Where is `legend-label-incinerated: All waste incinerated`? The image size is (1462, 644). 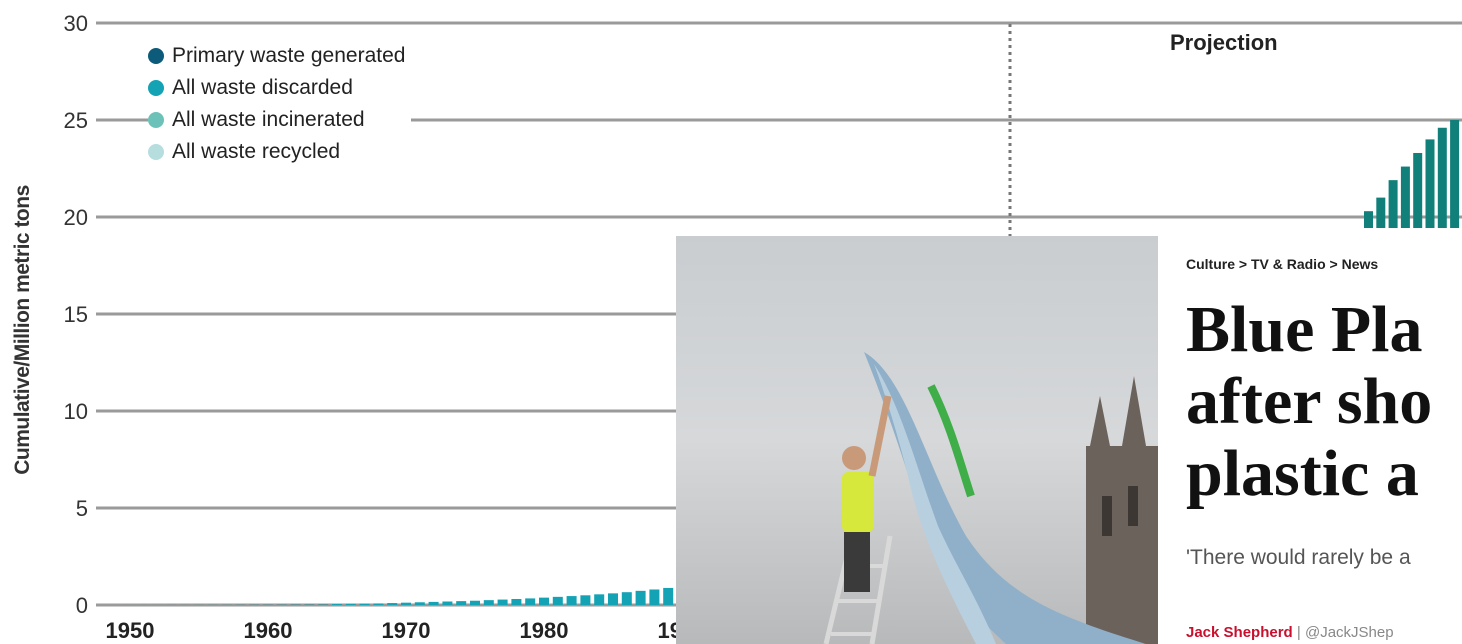 legend-label-incinerated: All waste incinerated is located at coordinates (268, 119).